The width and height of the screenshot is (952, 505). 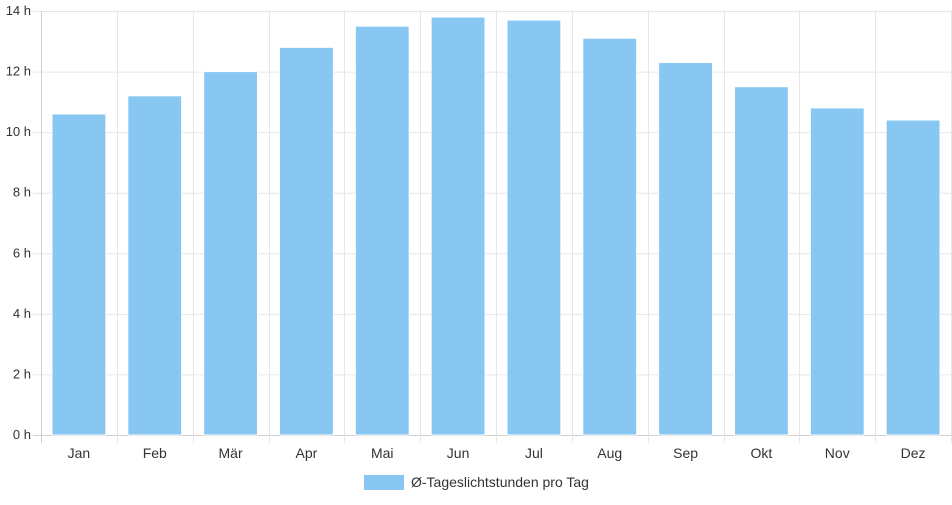 I want to click on y-tick-label: 4 h, so click(x=22, y=313).